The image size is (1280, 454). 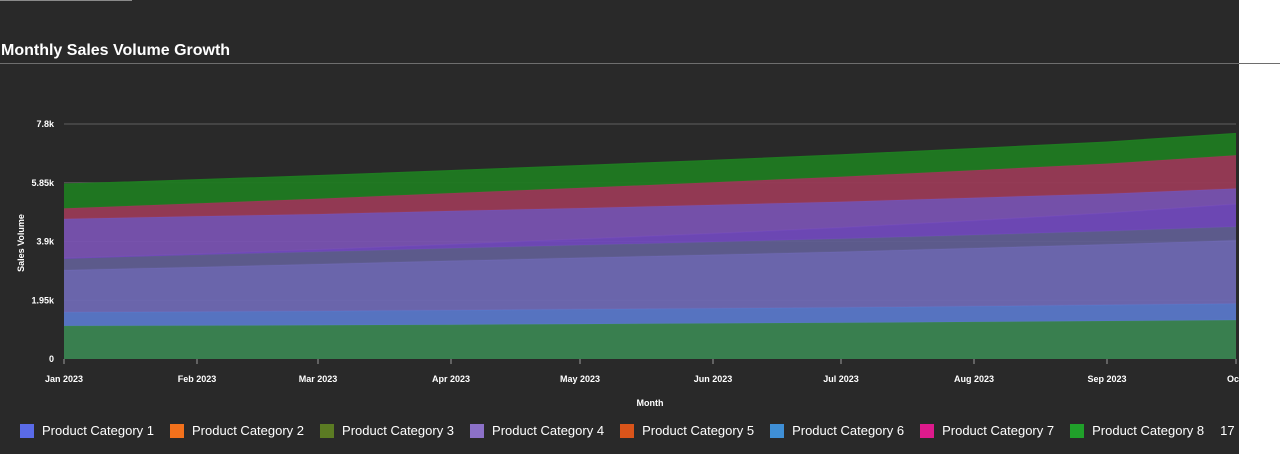 I want to click on y-tick-label: 1.95k, so click(x=43, y=300).